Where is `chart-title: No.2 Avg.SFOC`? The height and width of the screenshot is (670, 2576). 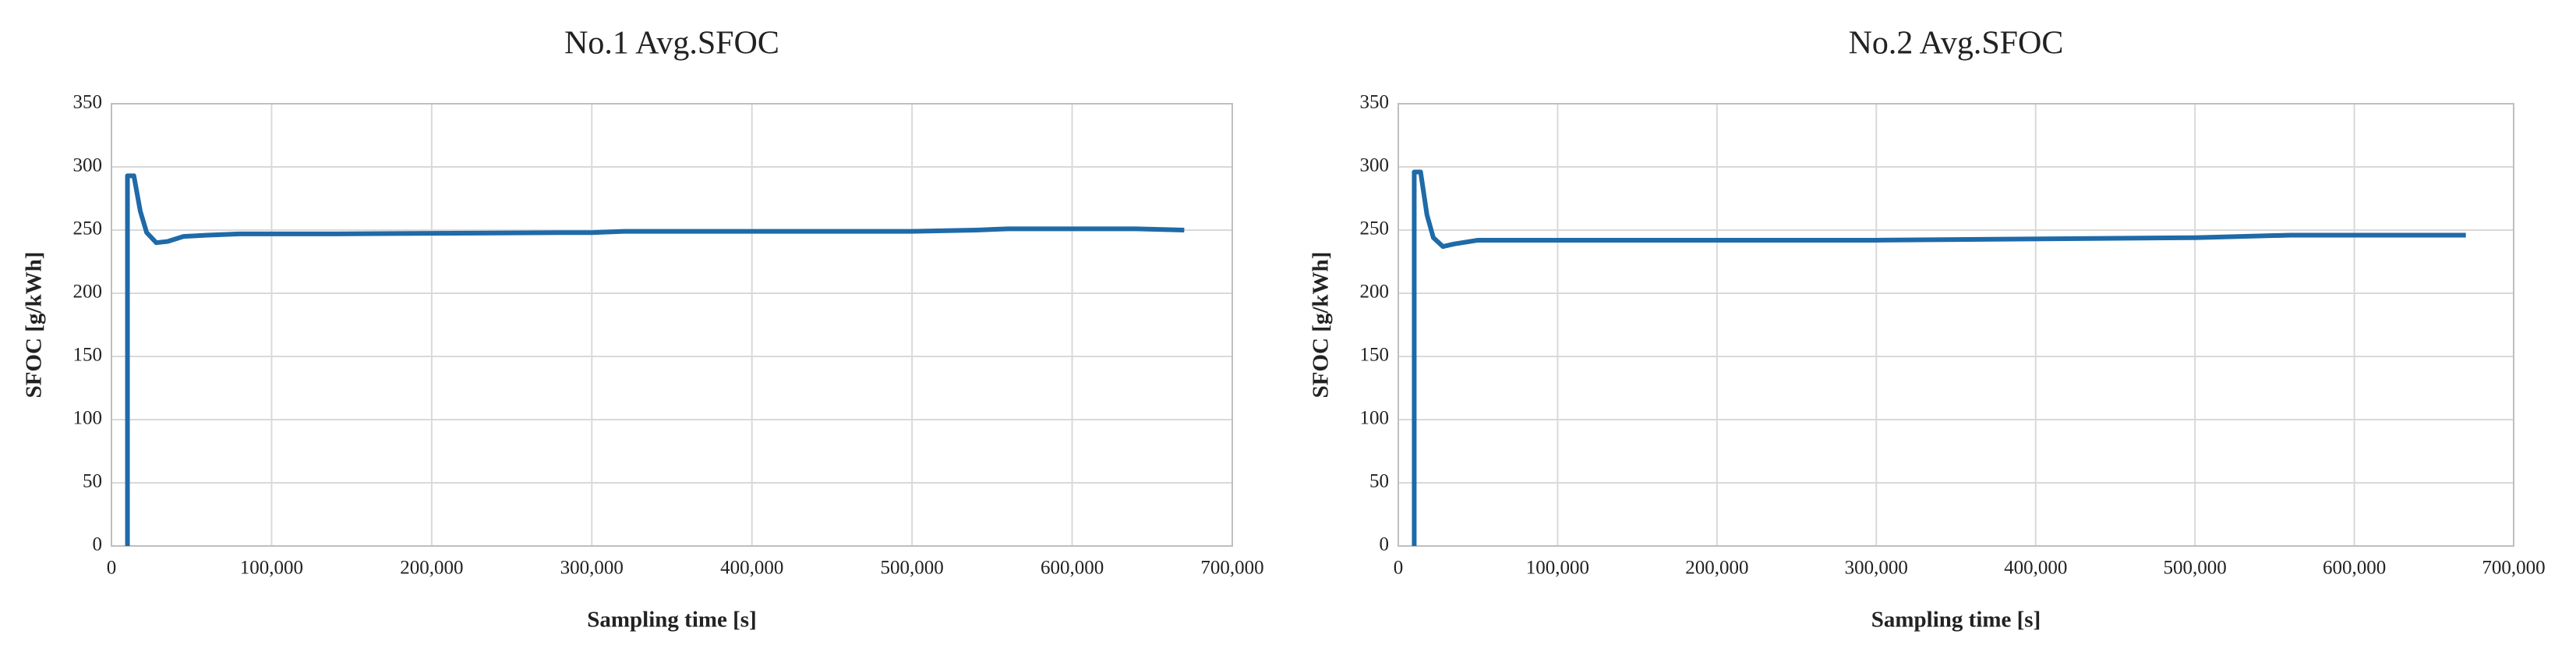 chart-title: No.2 Avg.SFOC is located at coordinates (1956, 44).